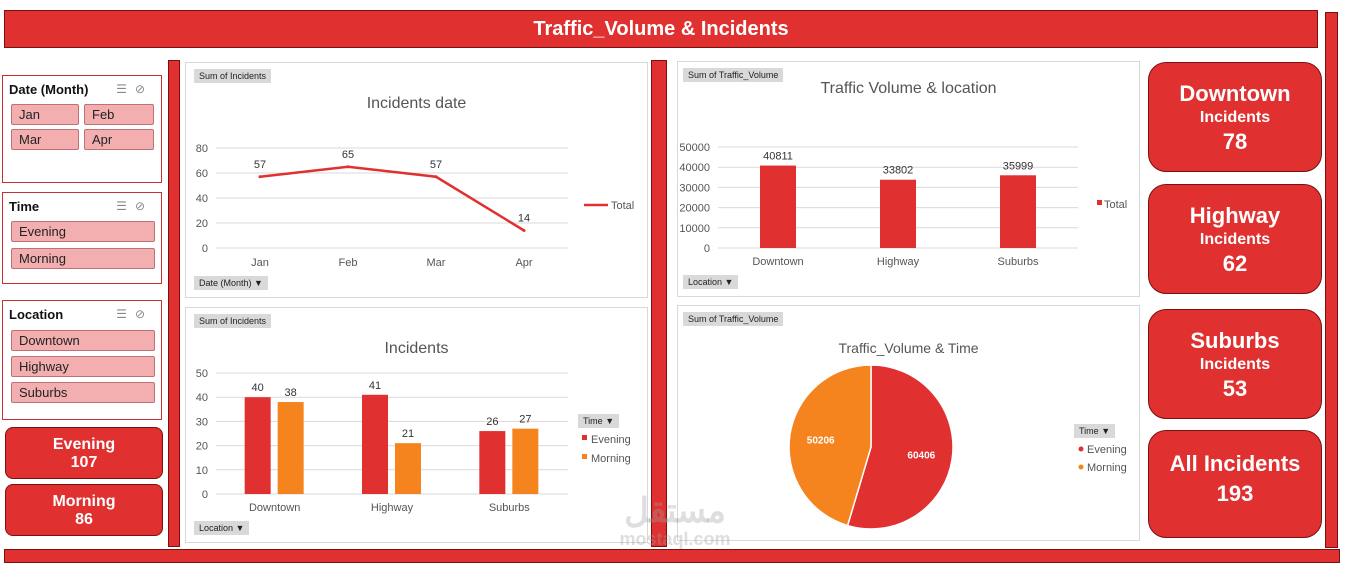 The image size is (1349, 574). Describe the element at coordinates (202, 174) in the screenshot. I see `y-tick-label: 60` at that location.